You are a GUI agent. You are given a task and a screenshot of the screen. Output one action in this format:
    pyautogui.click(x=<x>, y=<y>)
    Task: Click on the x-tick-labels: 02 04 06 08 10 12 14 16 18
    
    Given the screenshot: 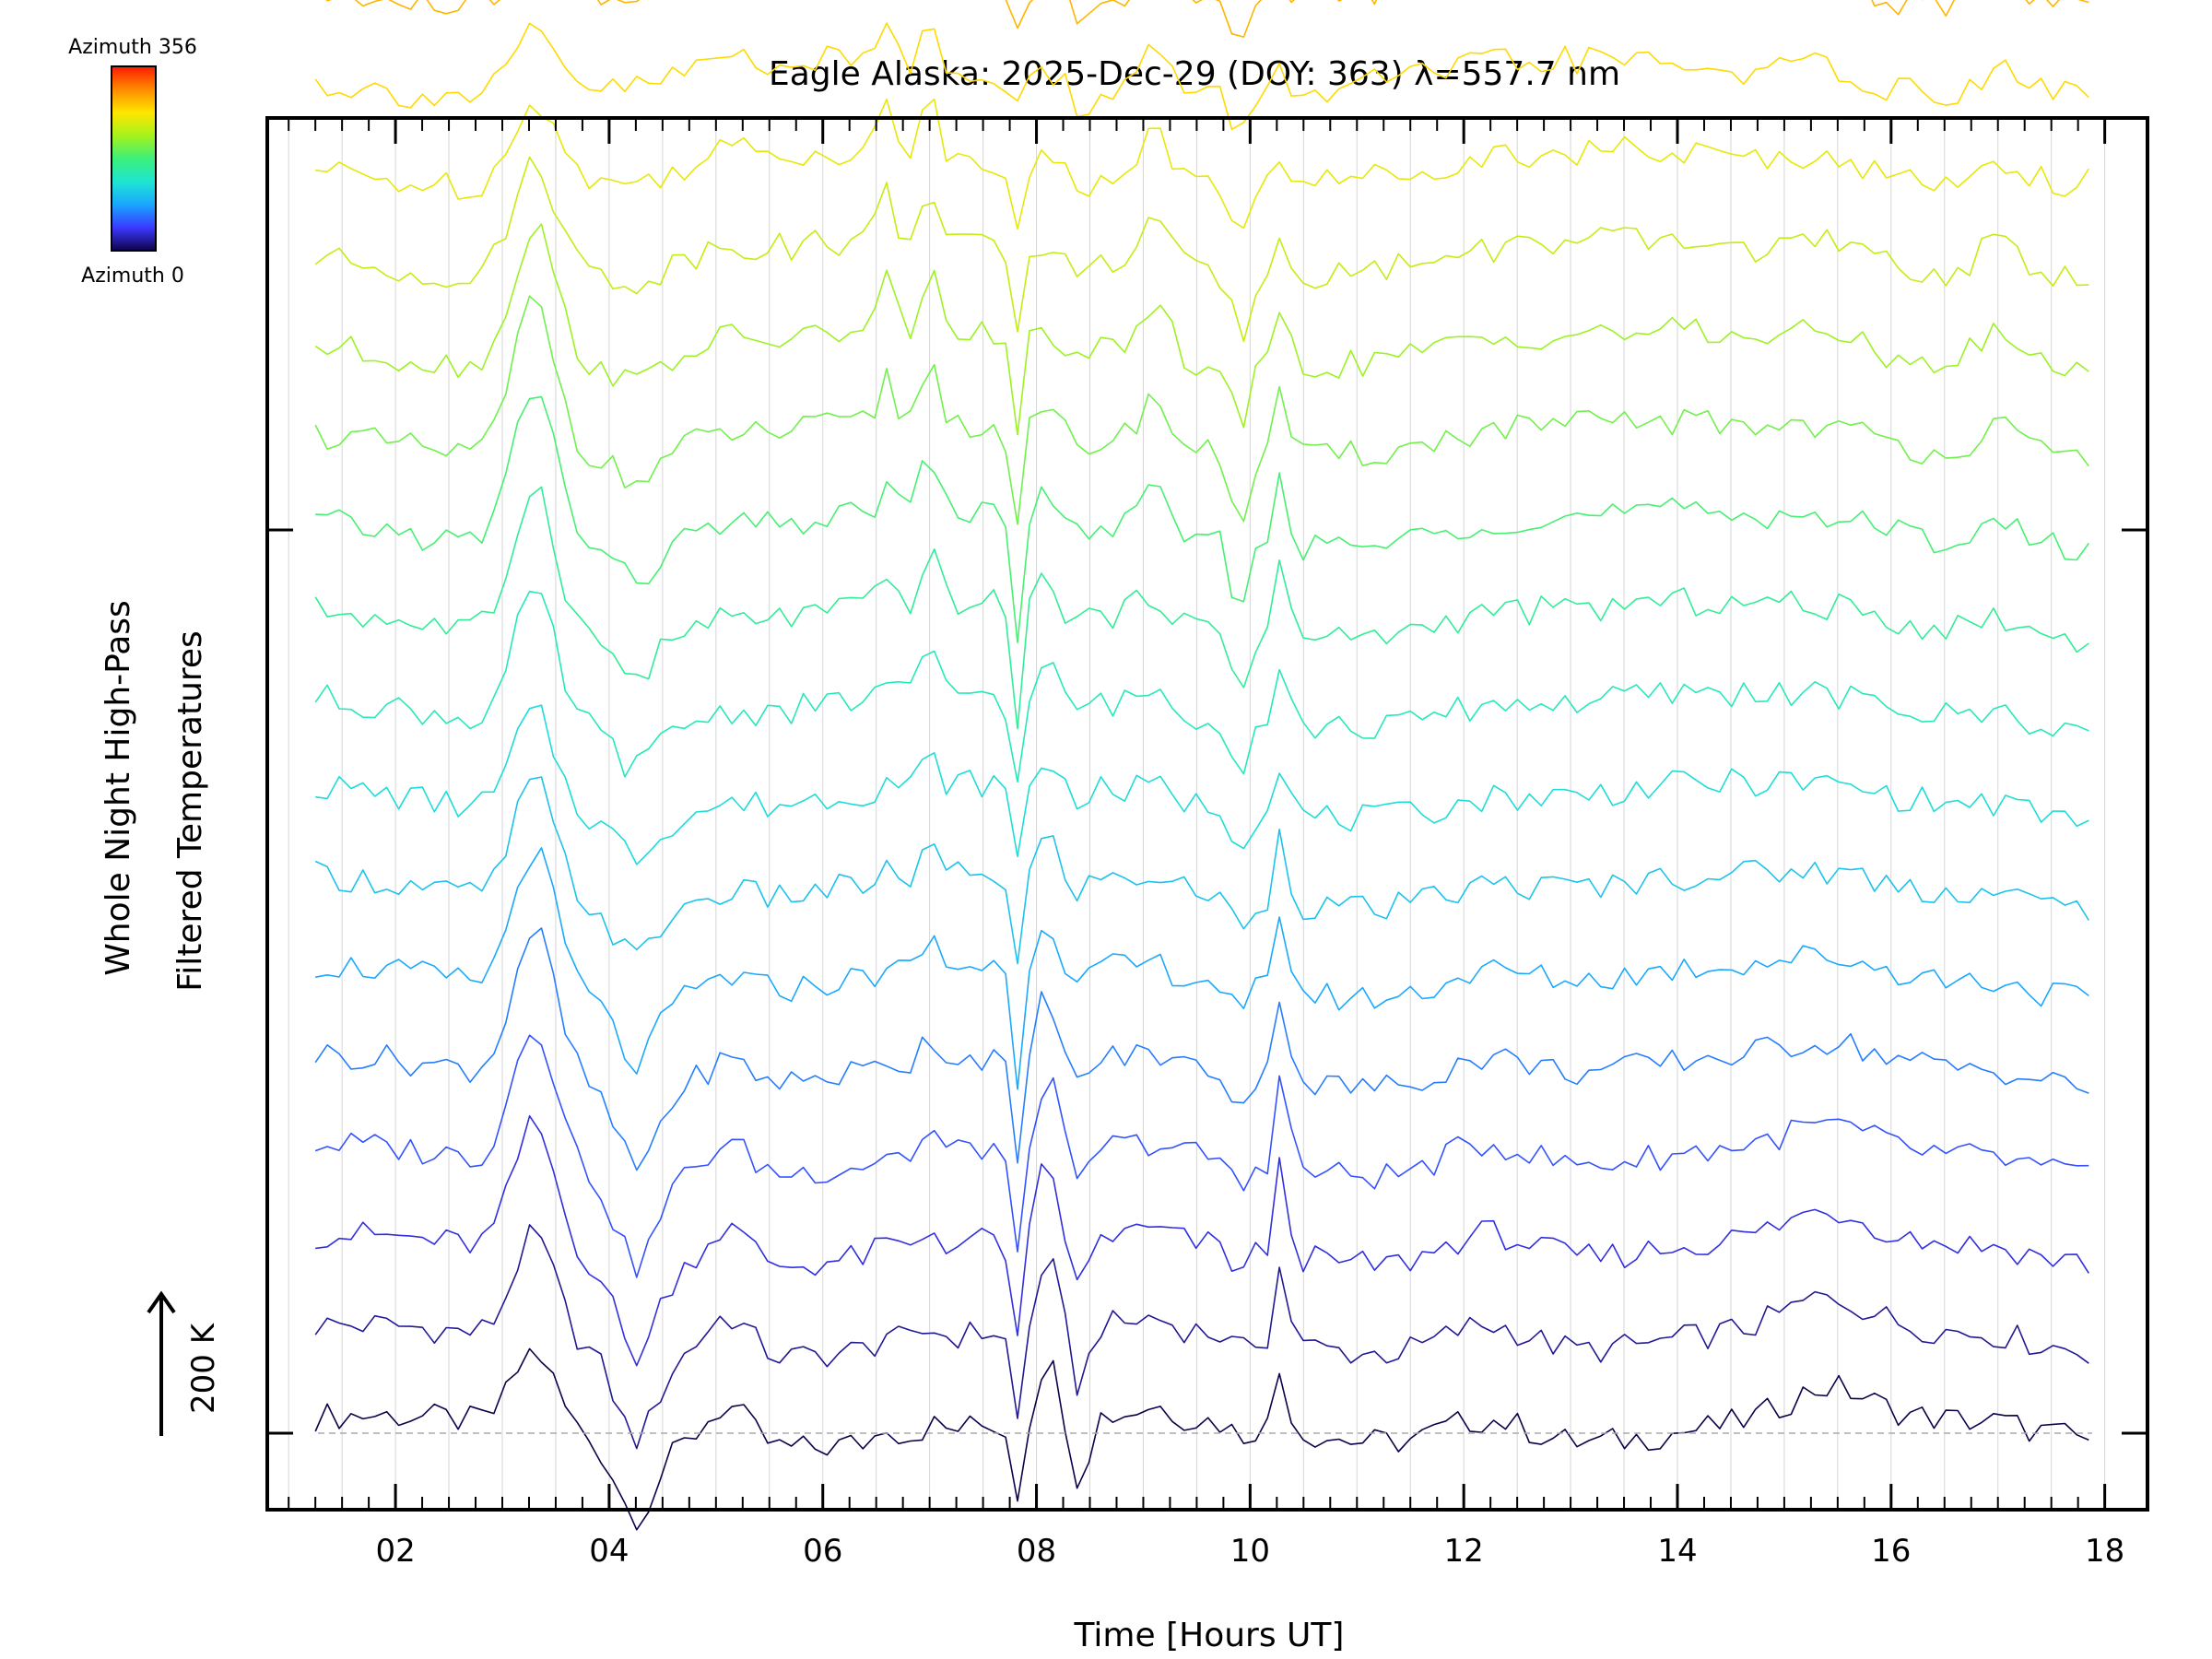 What is the action you would take?
    pyautogui.click(x=1249, y=1551)
    